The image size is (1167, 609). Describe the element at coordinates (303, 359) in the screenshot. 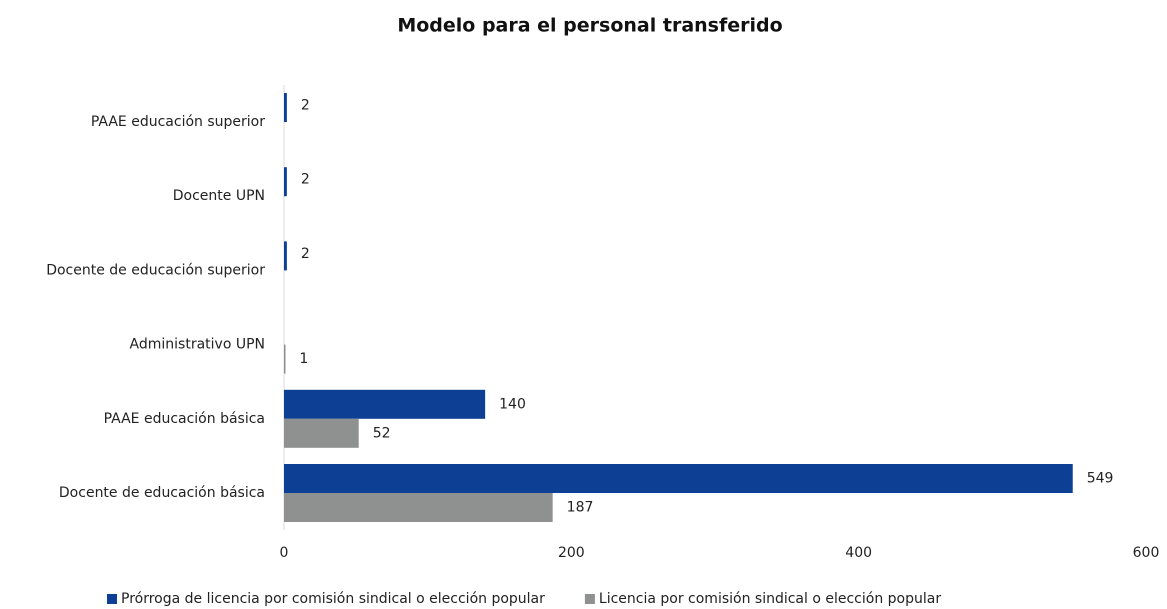

I see `data-label: 1` at that location.